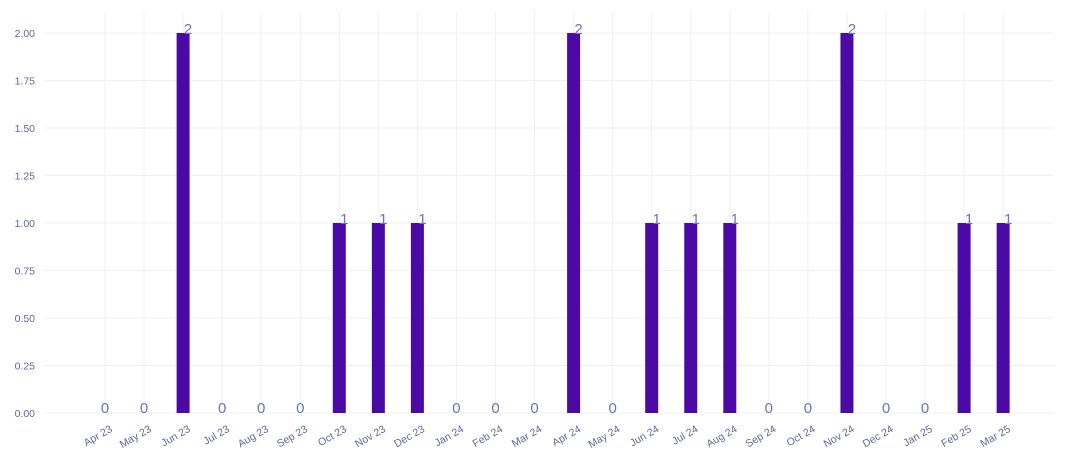 The width and height of the screenshot is (1067, 465). What do you see at coordinates (25, 34) in the screenshot?
I see `y-tick-label: 2.00` at bounding box center [25, 34].